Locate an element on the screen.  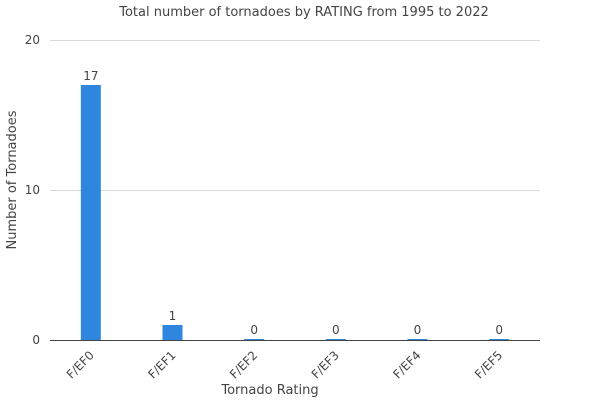
x-tick-label: F/EF3 is located at coordinates (325, 364).